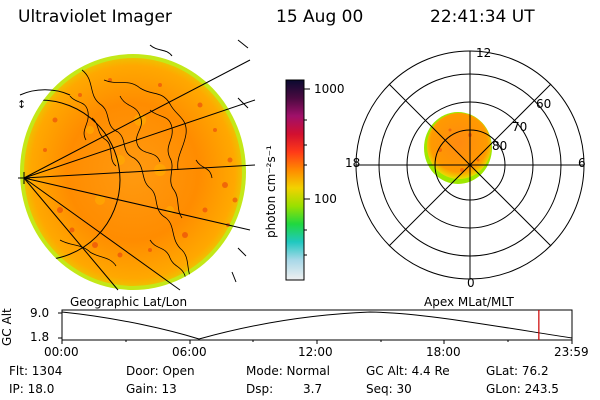 This screenshot has width=600, height=400. I want to click on sequence-number: Seq: 30, so click(389, 389).